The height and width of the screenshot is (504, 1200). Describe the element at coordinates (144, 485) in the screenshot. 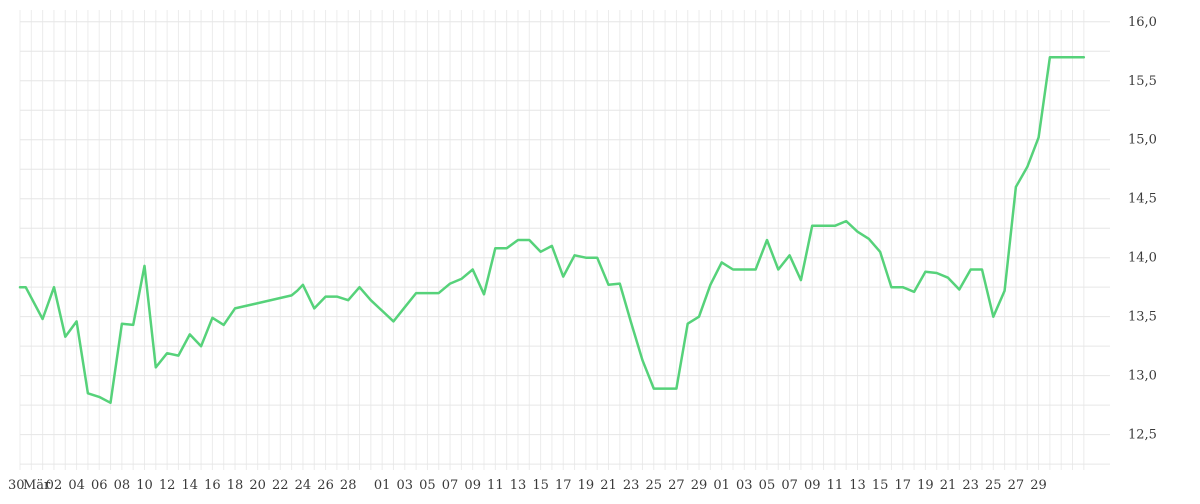

I see `x-tick-label: 10` at that location.